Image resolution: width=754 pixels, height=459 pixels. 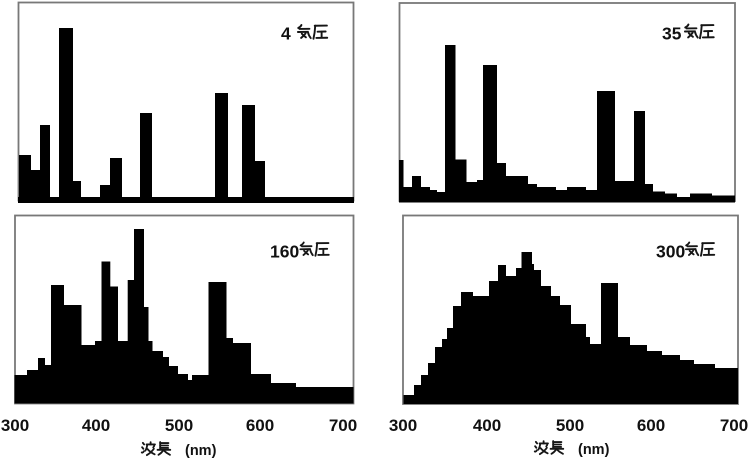 I want to click on svg-text: 160, so click(x=284, y=252).